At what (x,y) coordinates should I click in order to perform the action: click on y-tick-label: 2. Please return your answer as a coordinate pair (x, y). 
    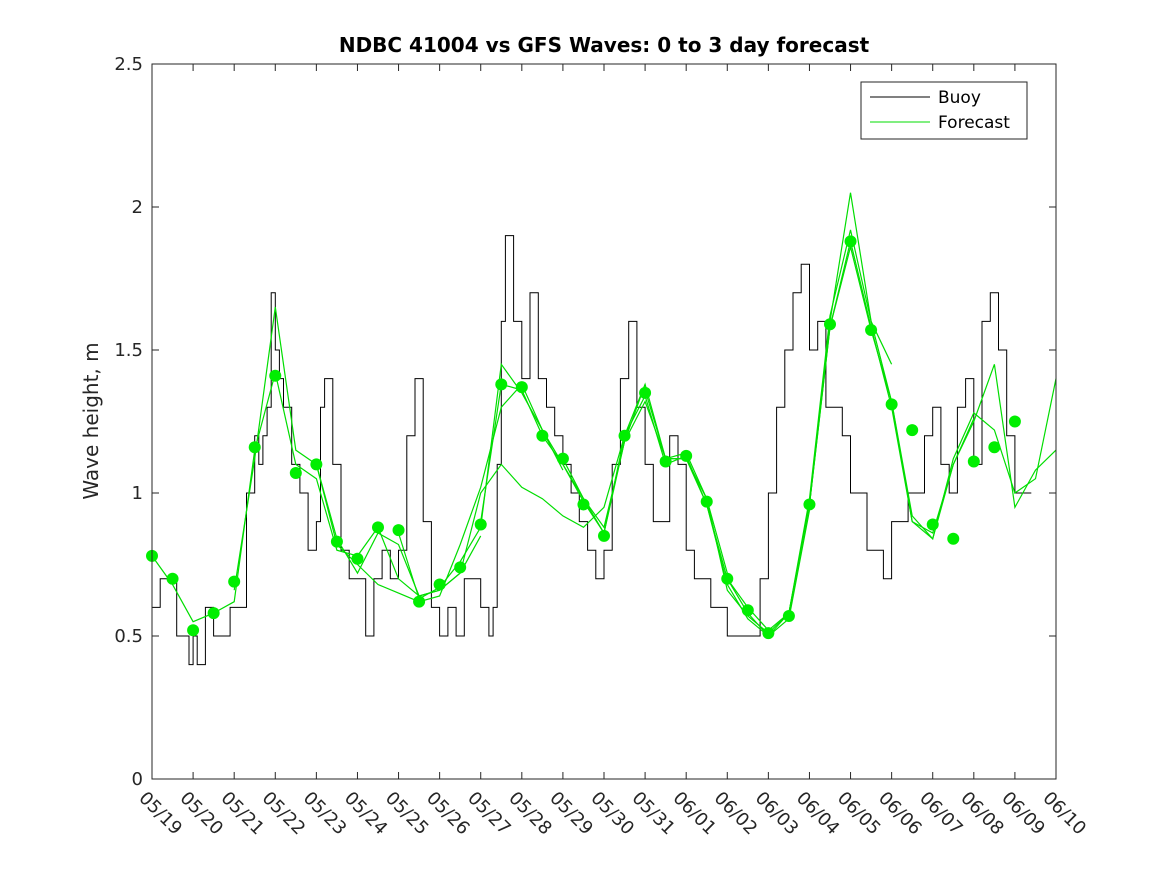
    Looking at the image, I should click on (137, 207).